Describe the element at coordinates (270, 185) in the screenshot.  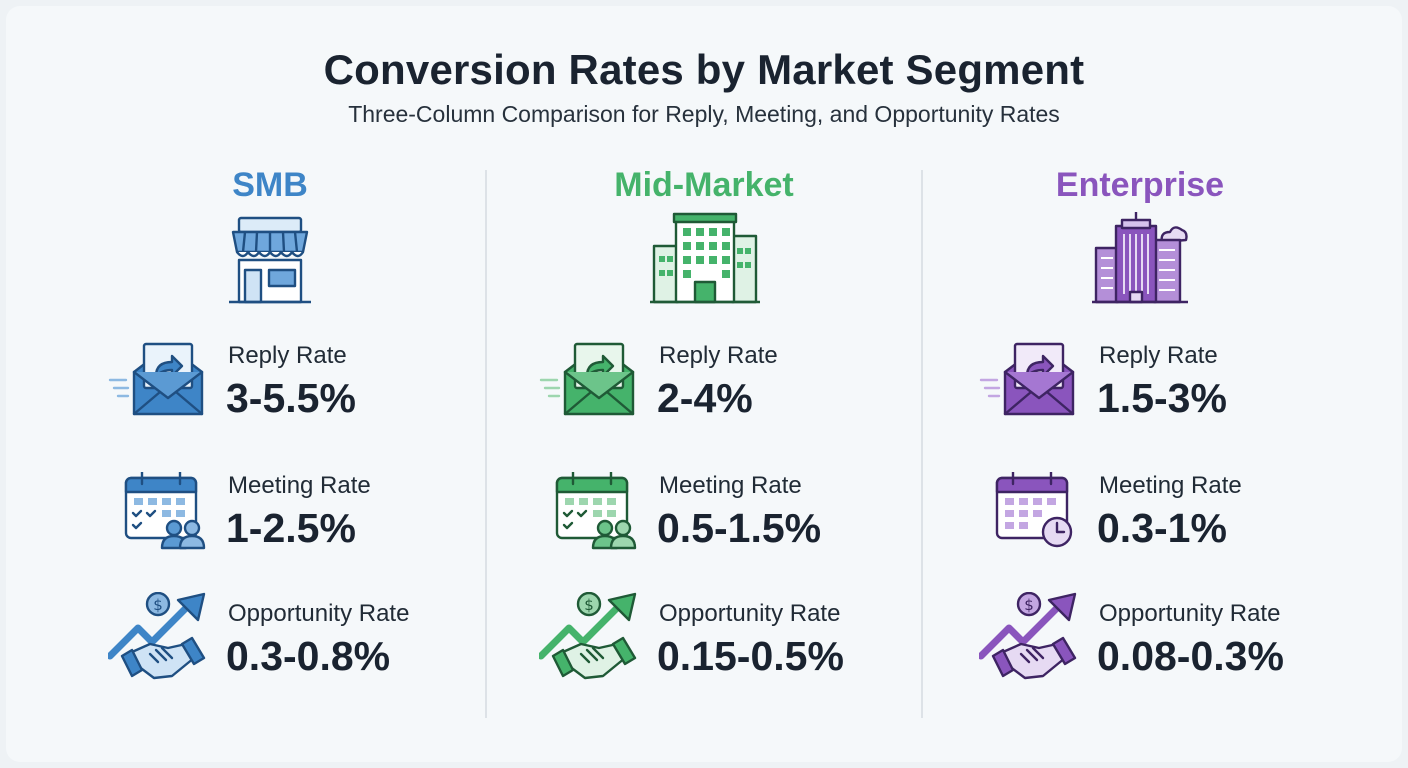
I see `segment-name: SMB` at that location.